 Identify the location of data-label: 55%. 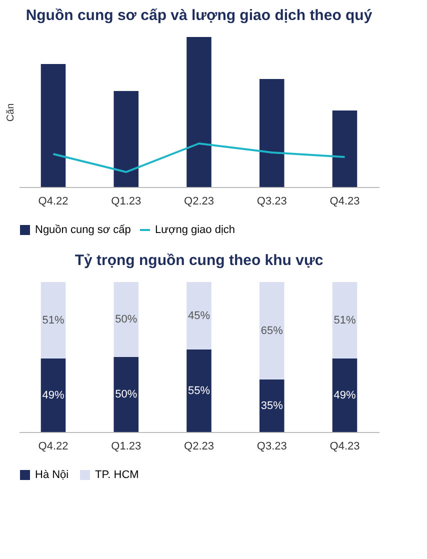
(199, 390).